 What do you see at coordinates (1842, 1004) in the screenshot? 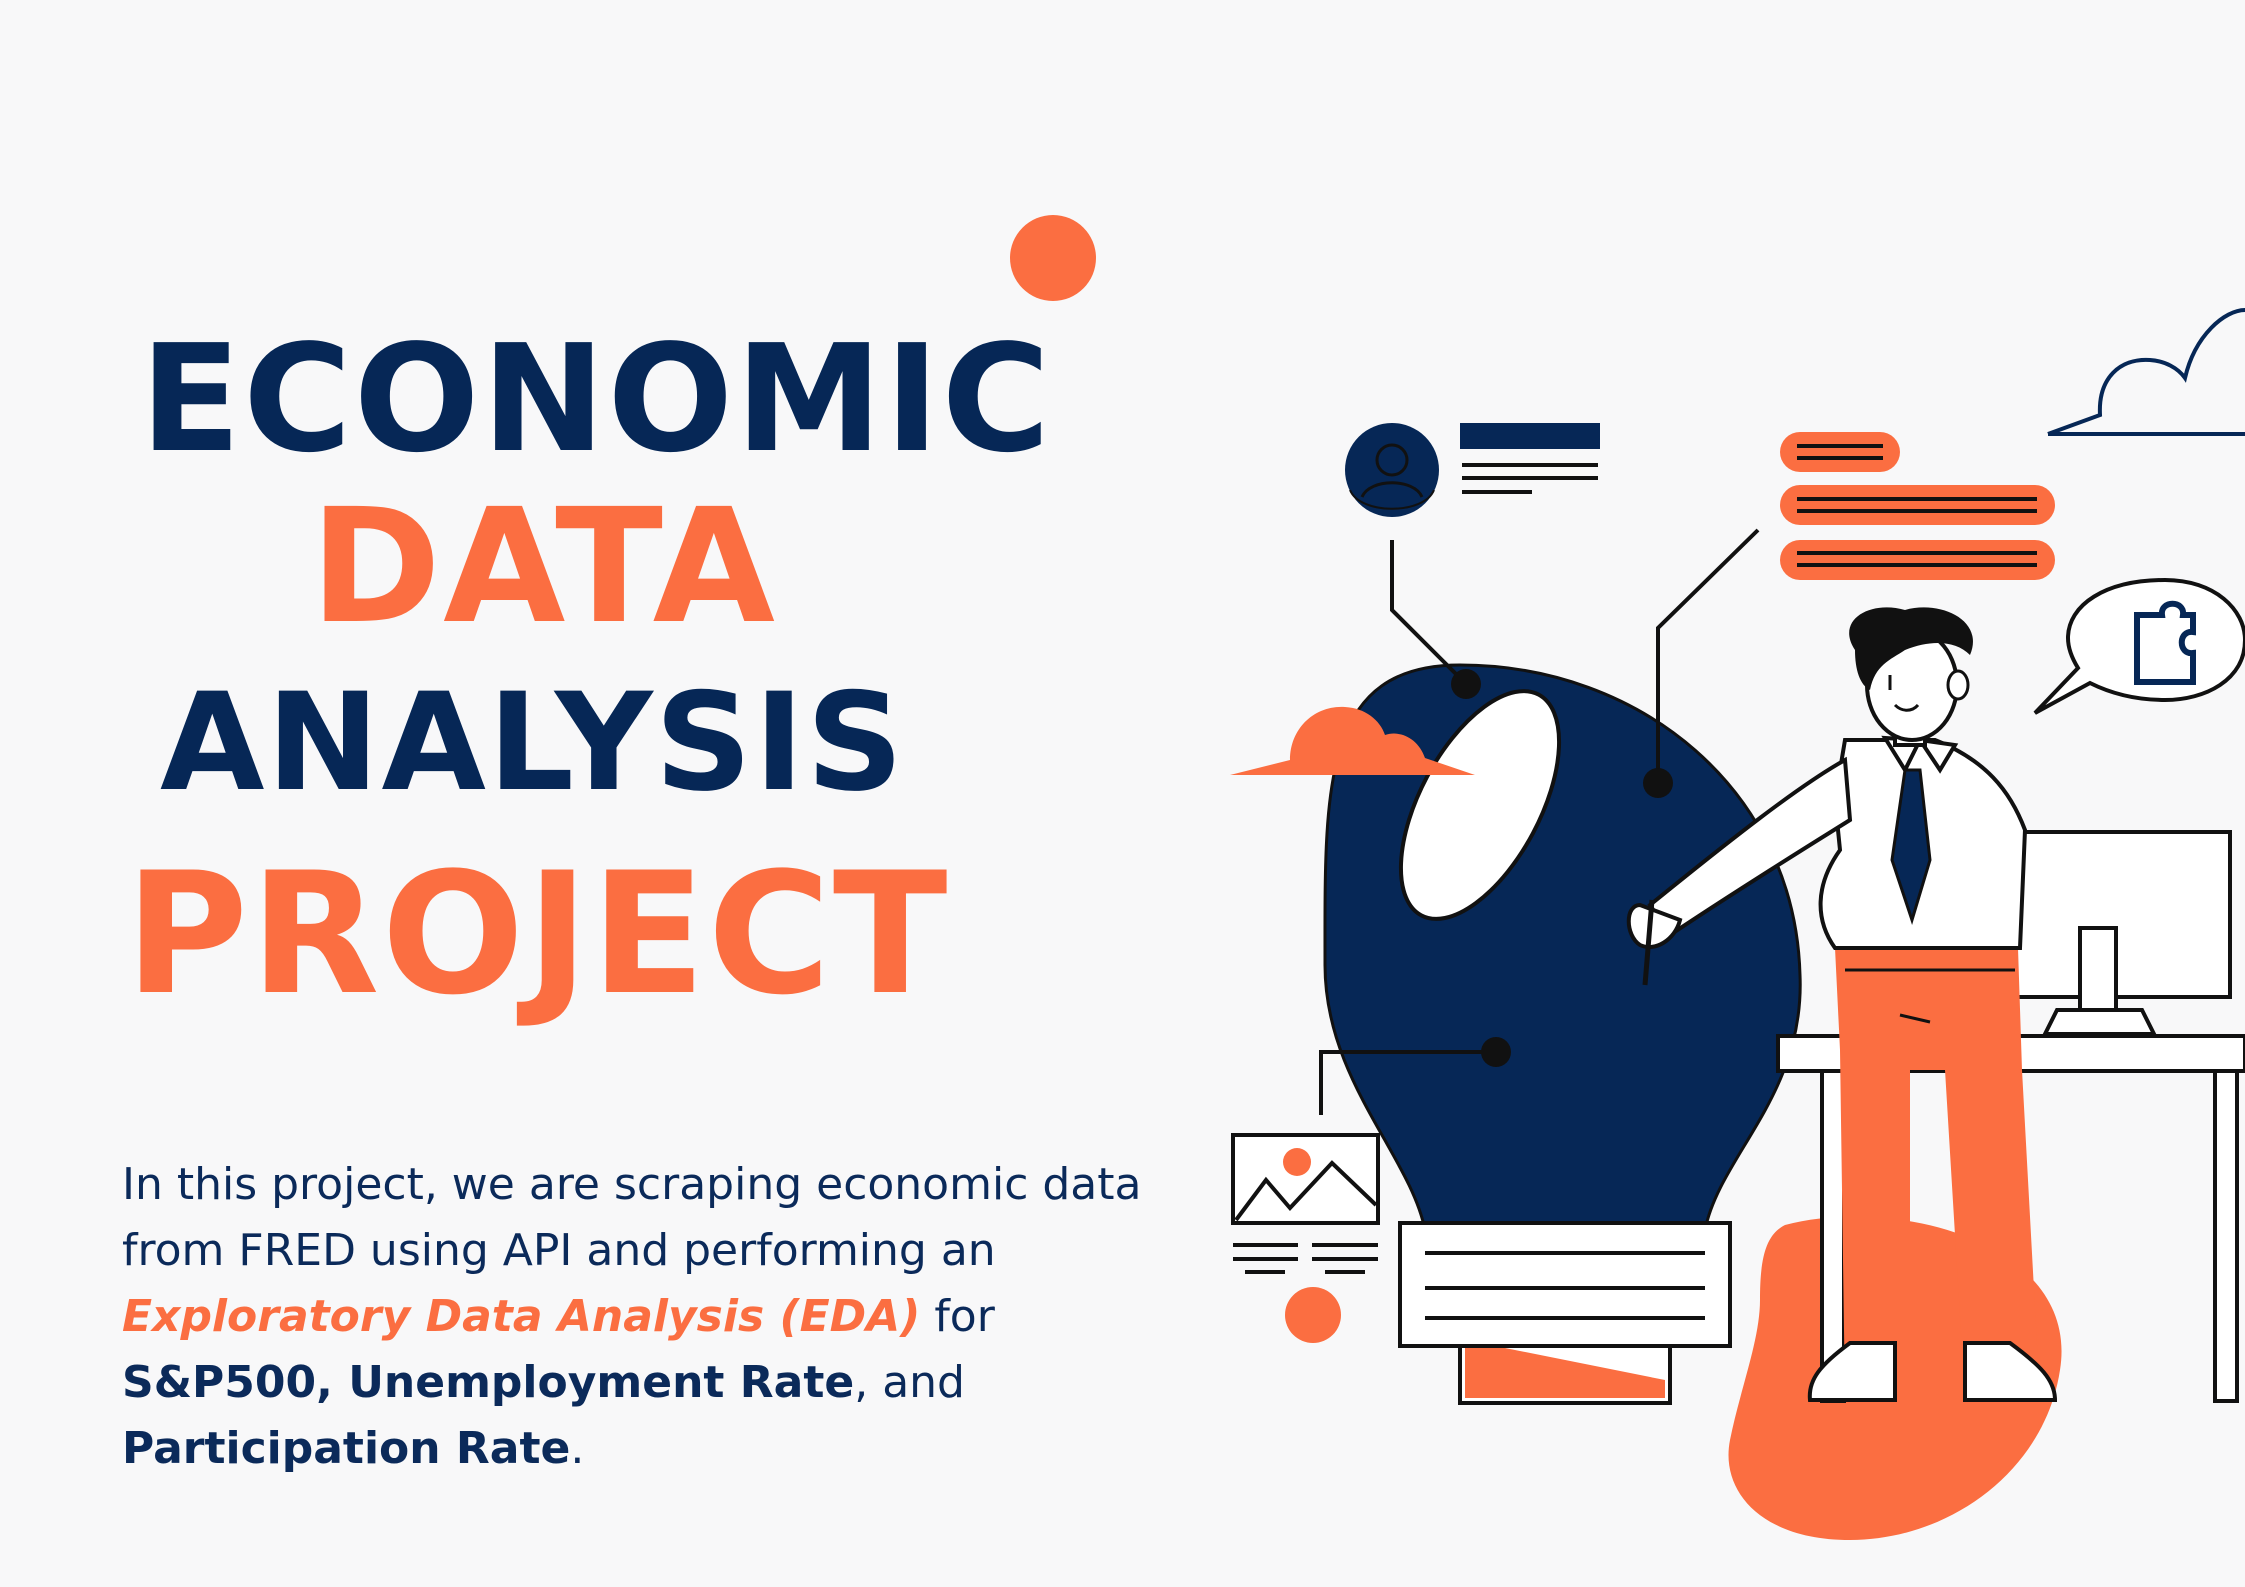
I see `person-illustration` at bounding box center [1842, 1004].